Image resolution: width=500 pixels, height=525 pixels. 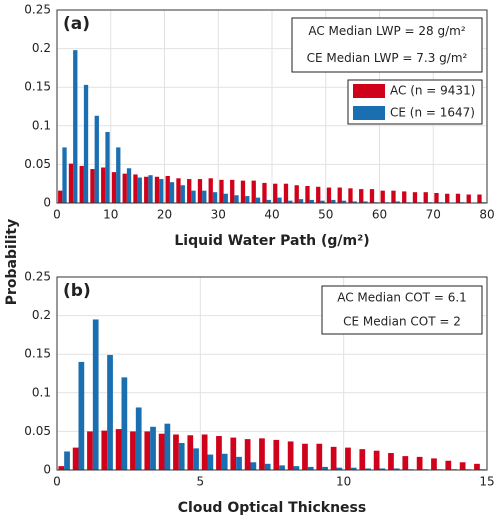 I want to click on y-tick-label: 0, so click(x=47, y=203).